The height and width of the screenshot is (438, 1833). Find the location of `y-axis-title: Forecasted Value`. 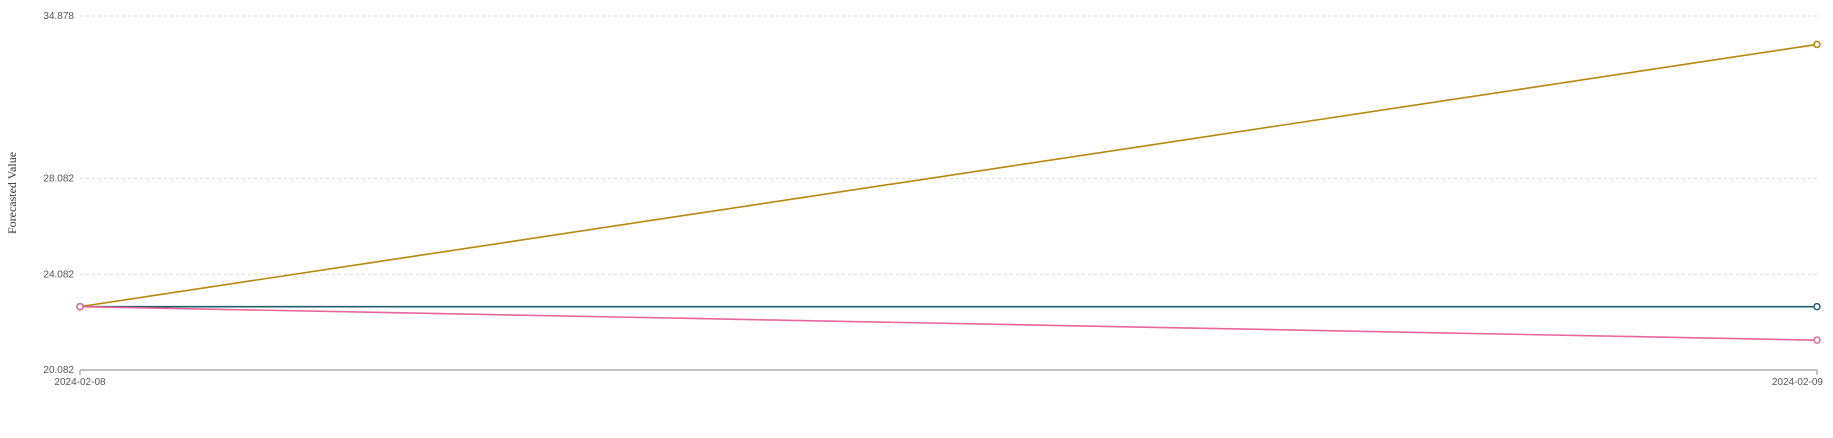

y-axis-title: Forecasted Value is located at coordinates (12, 193).